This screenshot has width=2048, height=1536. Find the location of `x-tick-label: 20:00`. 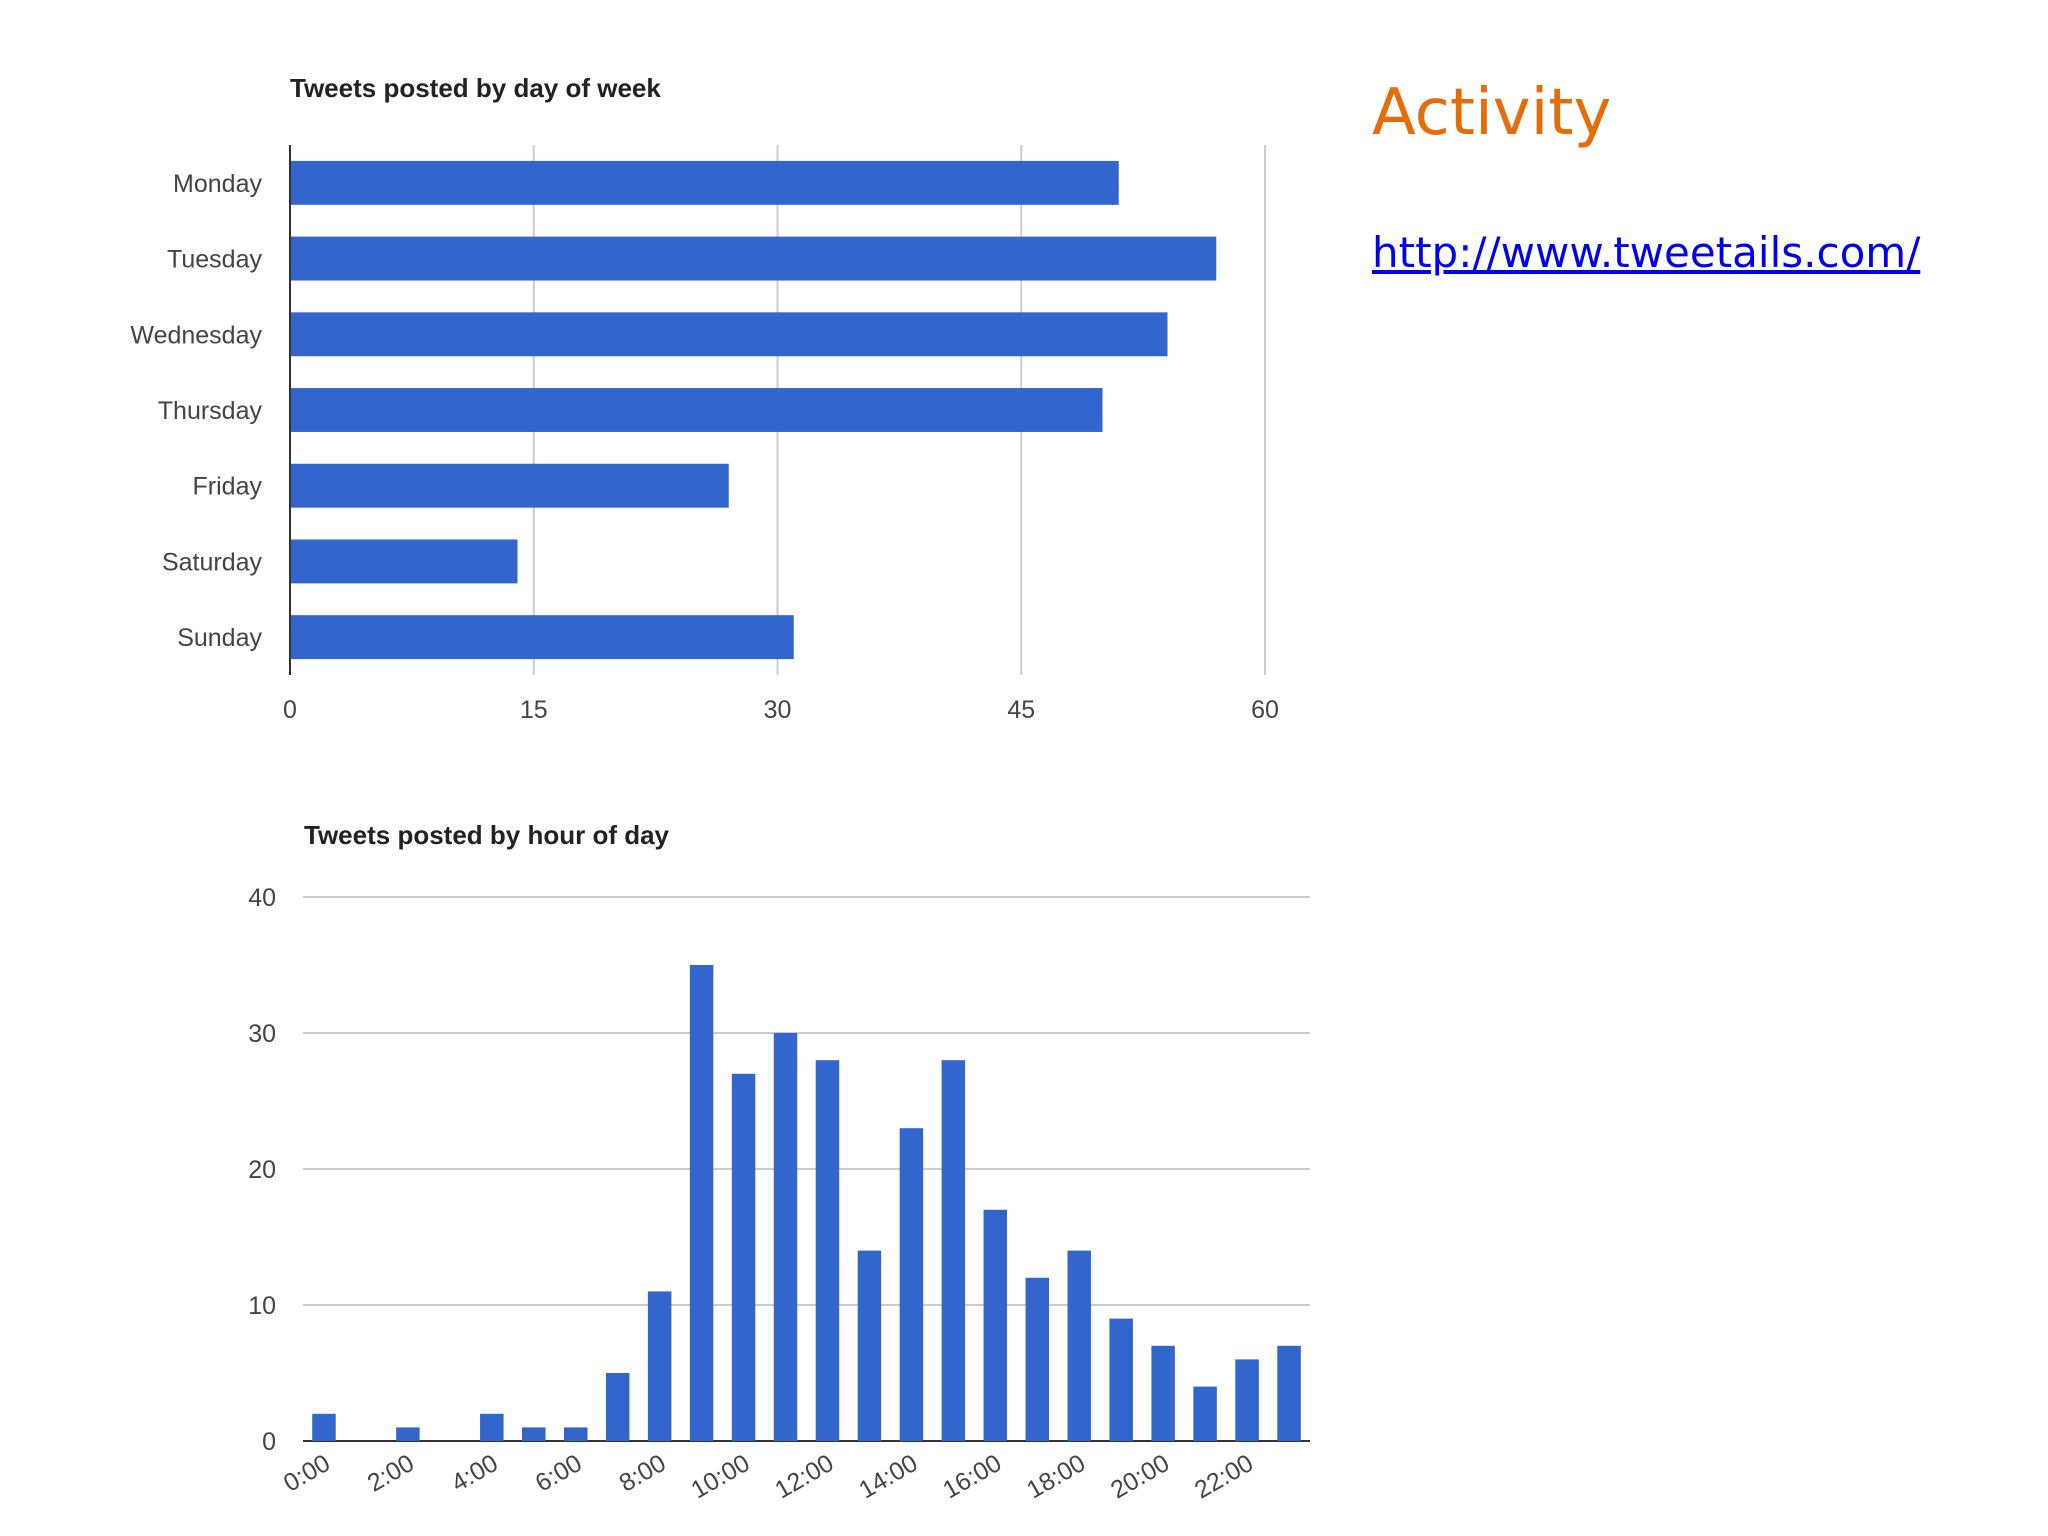

x-tick-label: 20:00 is located at coordinates (1140, 1477).